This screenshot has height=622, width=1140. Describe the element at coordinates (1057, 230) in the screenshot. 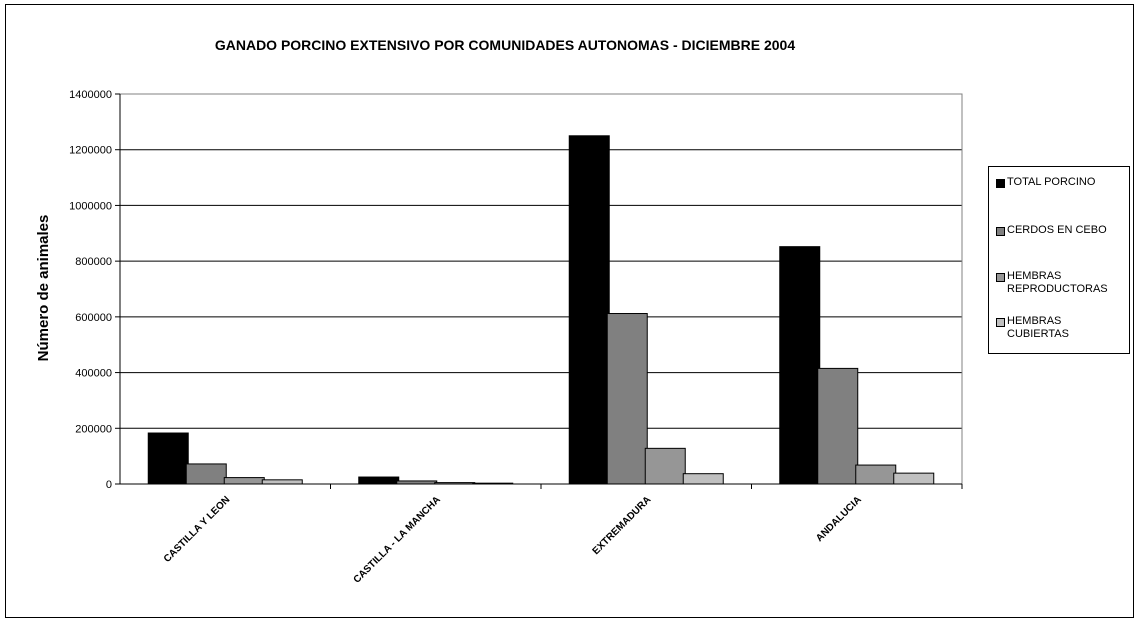

I see `legend-label: CERDOS EN CEBO` at that location.